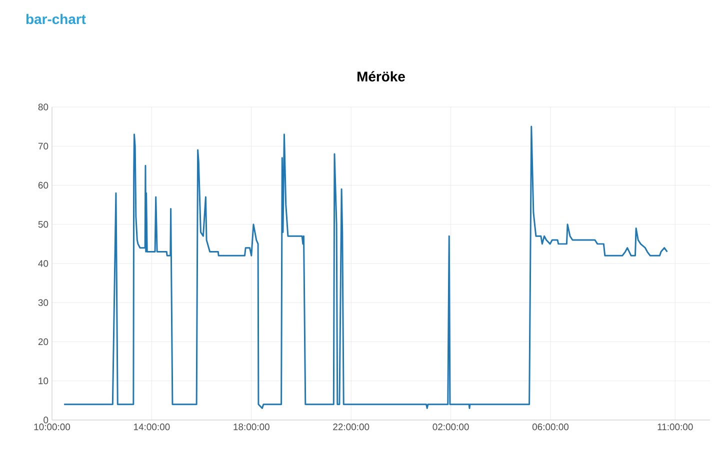 This screenshot has height=464, width=728. Describe the element at coordinates (43, 302) in the screenshot. I see `y-tick-label: 30` at that location.